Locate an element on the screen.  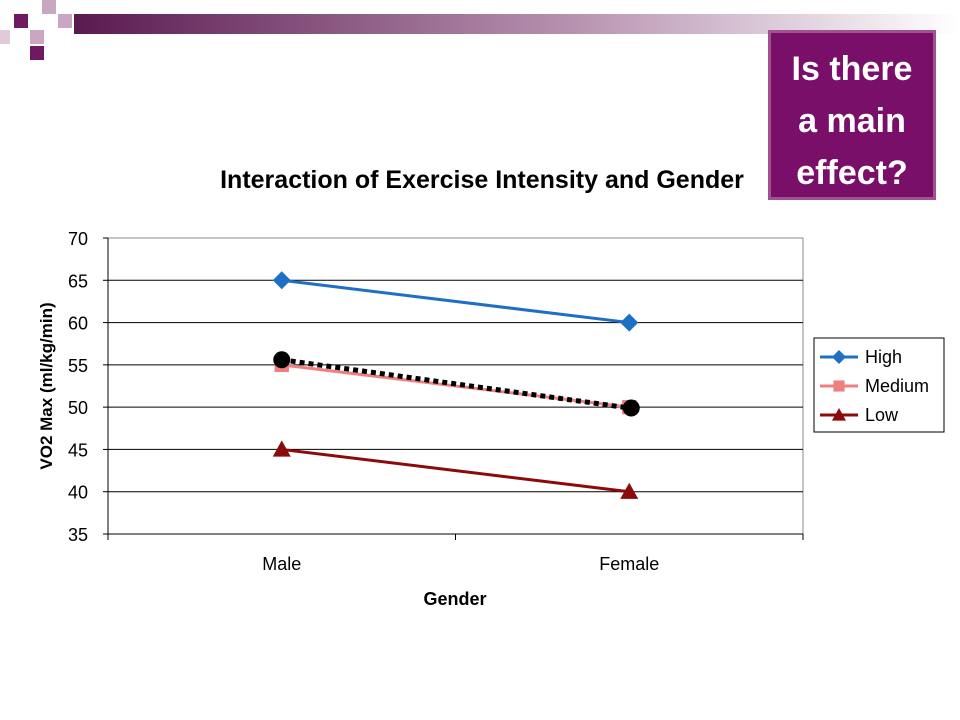
y-tick-label: 45 is located at coordinates (78, 450).